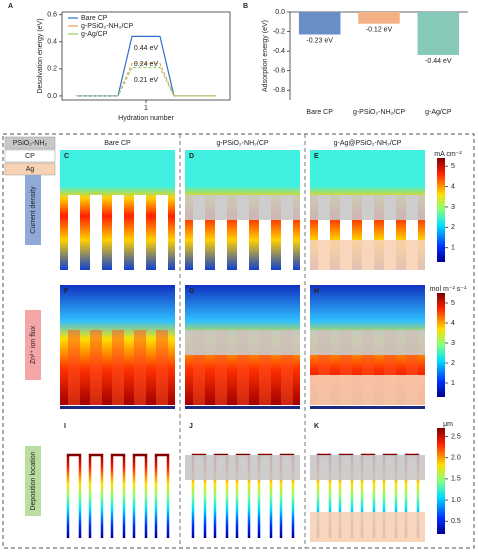  What do you see at coordinates (146, 118) in the screenshot?
I see `x-axis-label: Hydration number` at bounding box center [146, 118].